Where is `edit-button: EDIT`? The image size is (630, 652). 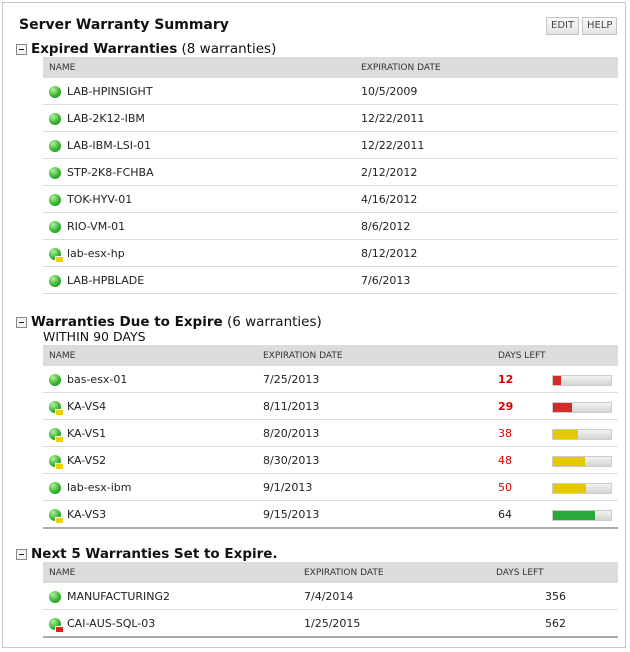
edit-button: EDIT is located at coordinates (563, 26).